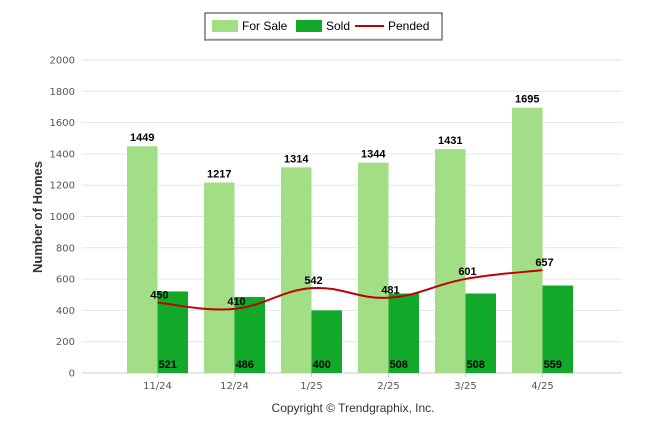  What do you see at coordinates (168, 365) in the screenshot?
I see `data-label-sold: 521` at bounding box center [168, 365].